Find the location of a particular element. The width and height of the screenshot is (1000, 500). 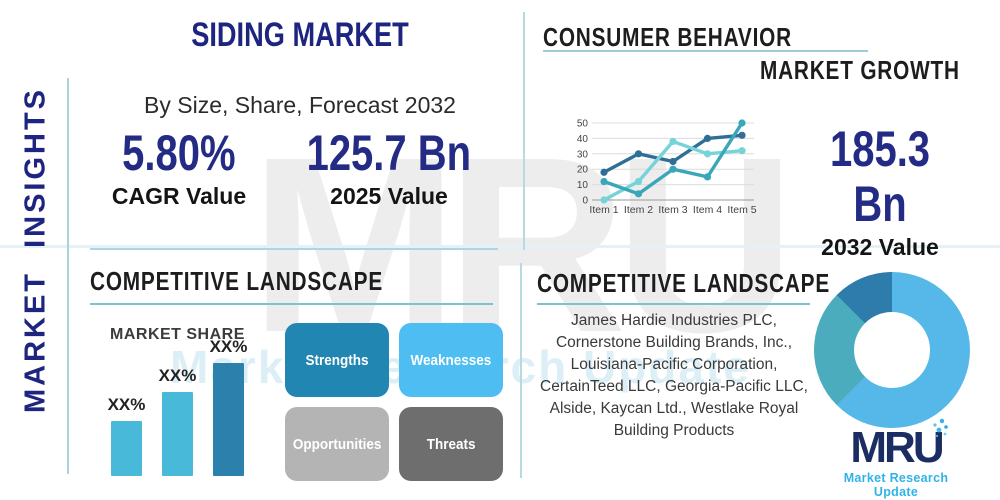

cagr-stat: 5.80% CAGR Value is located at coordinates (179, 168).